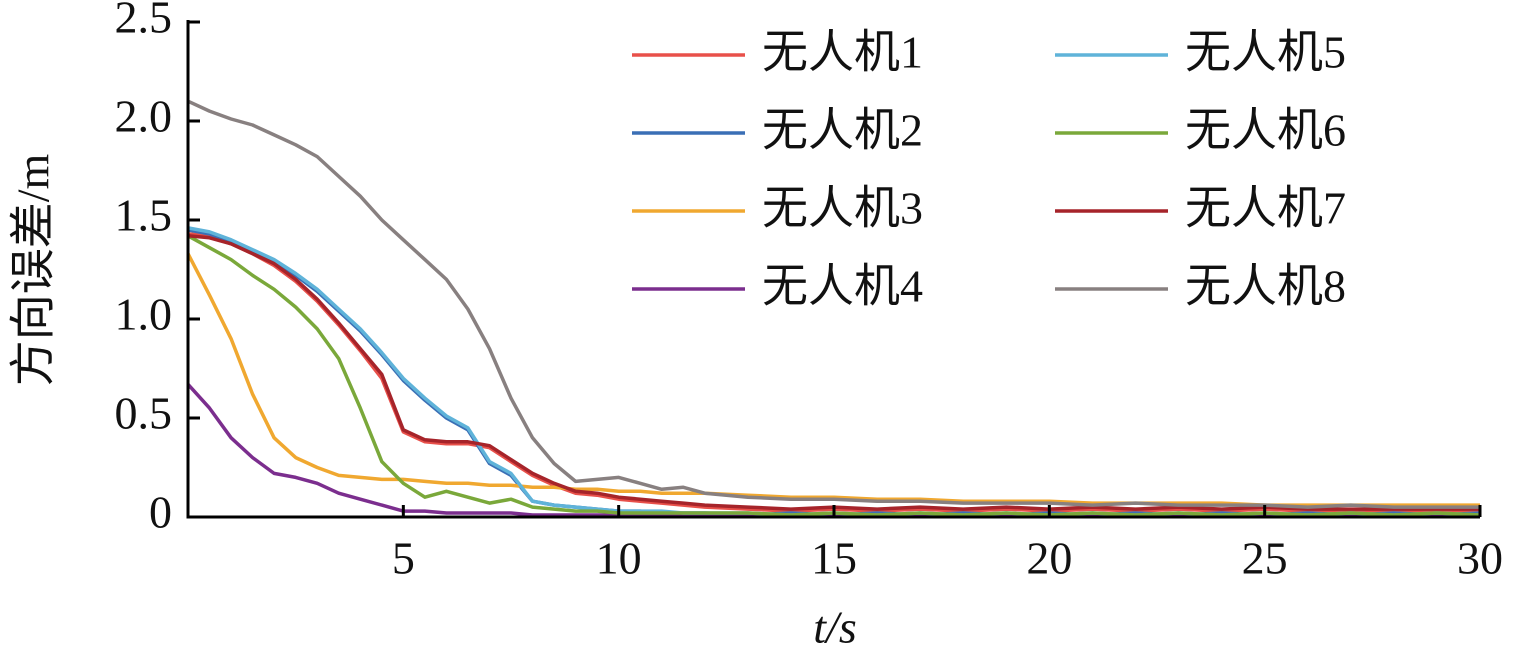  I want to click on y-tick-label: 0, so click(160, 512).